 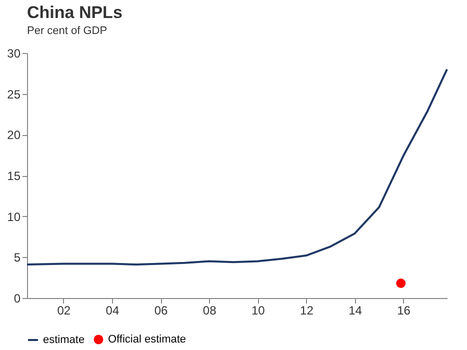 I want to click on x-tick-label: 12, so click(x=307, y=311).